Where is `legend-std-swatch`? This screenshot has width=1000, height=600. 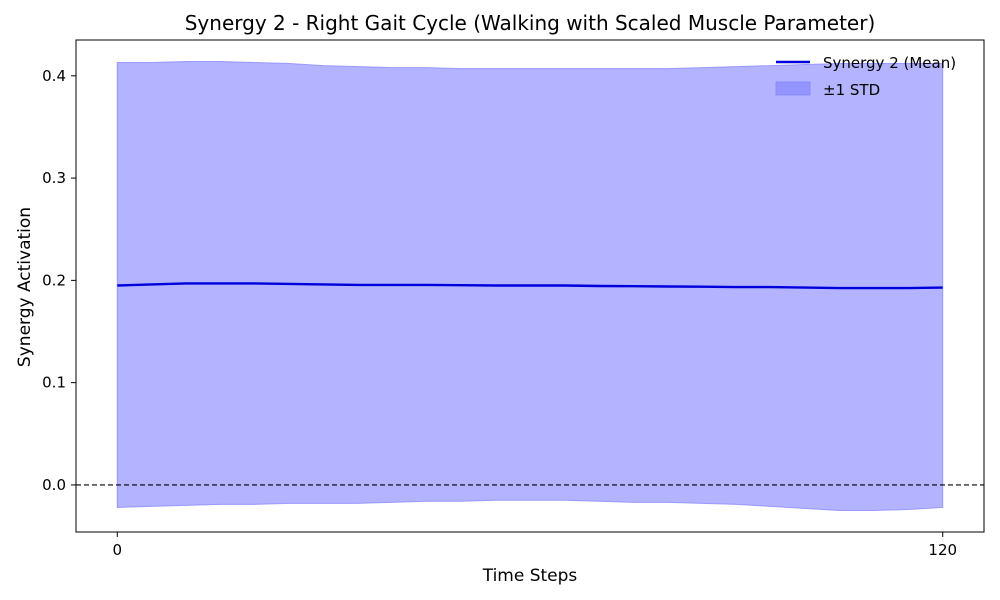
legend-std-swatch is located at coordinates (793, 88).